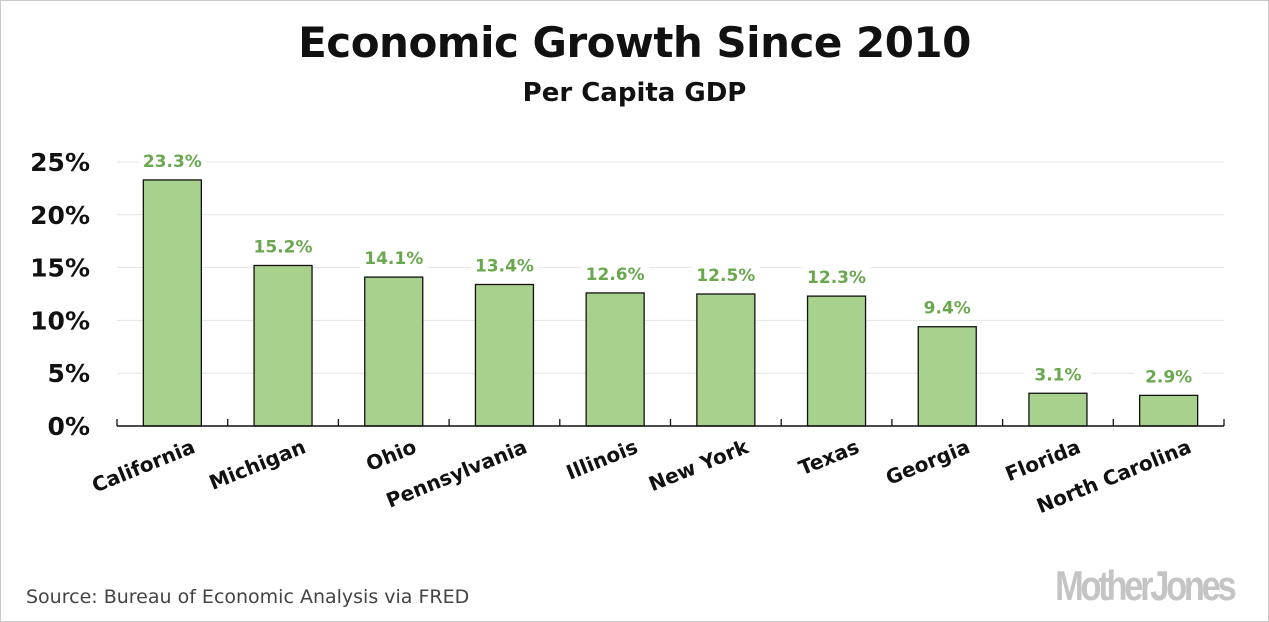 The width and height of the screenshot is (1269, 622). I want to click on data-label: 14.1%, so click(393, 259).